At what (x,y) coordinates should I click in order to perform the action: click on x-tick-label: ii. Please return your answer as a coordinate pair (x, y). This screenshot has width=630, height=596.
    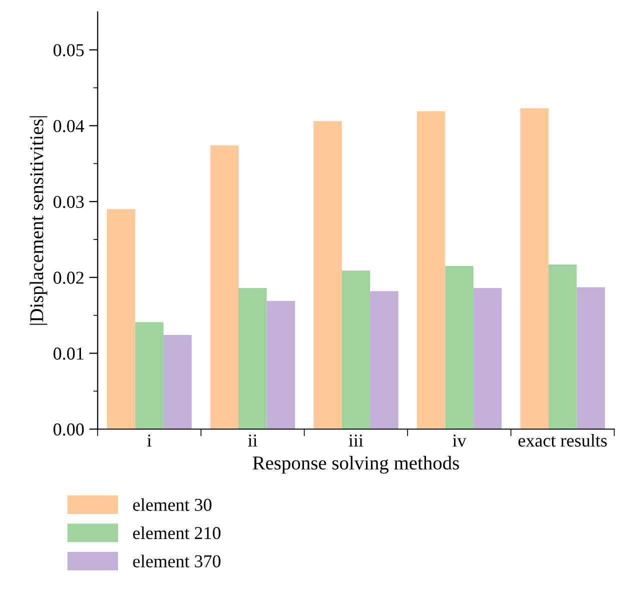
    Looking at the image, I should click on (253, 440).